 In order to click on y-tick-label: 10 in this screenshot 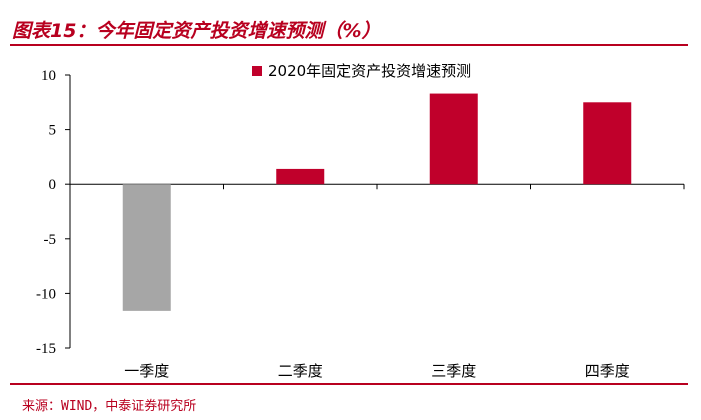, I will do `click(48, 76)`.